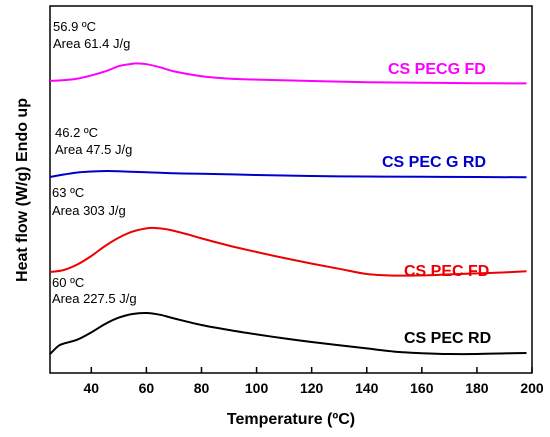  Describe the element at coordinates (93, 149) in the screenshot. I see `annotation-area: Area 47.5 J/g` at that location.